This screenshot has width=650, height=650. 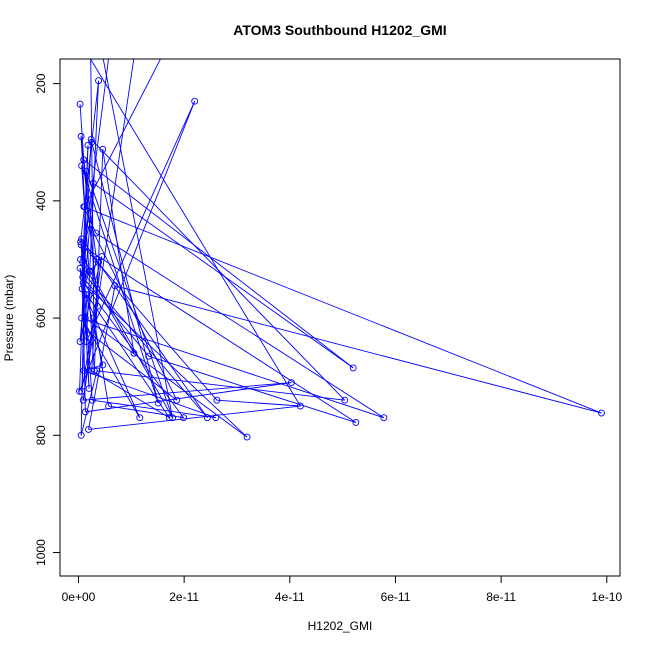 I want to click on x-axis-label: H1202_GMI, so click(x=340, y=626).